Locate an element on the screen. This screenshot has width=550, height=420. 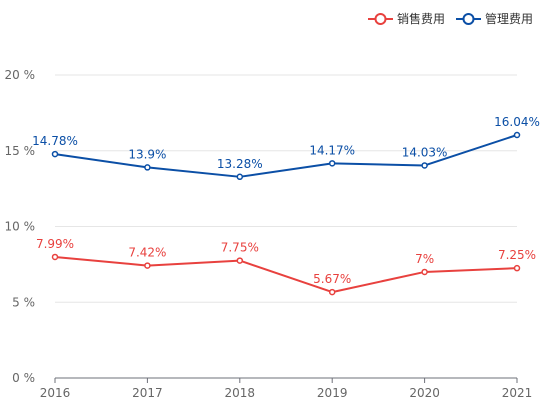
x-tick-label: 2016 is located at coordinates (55, 393).